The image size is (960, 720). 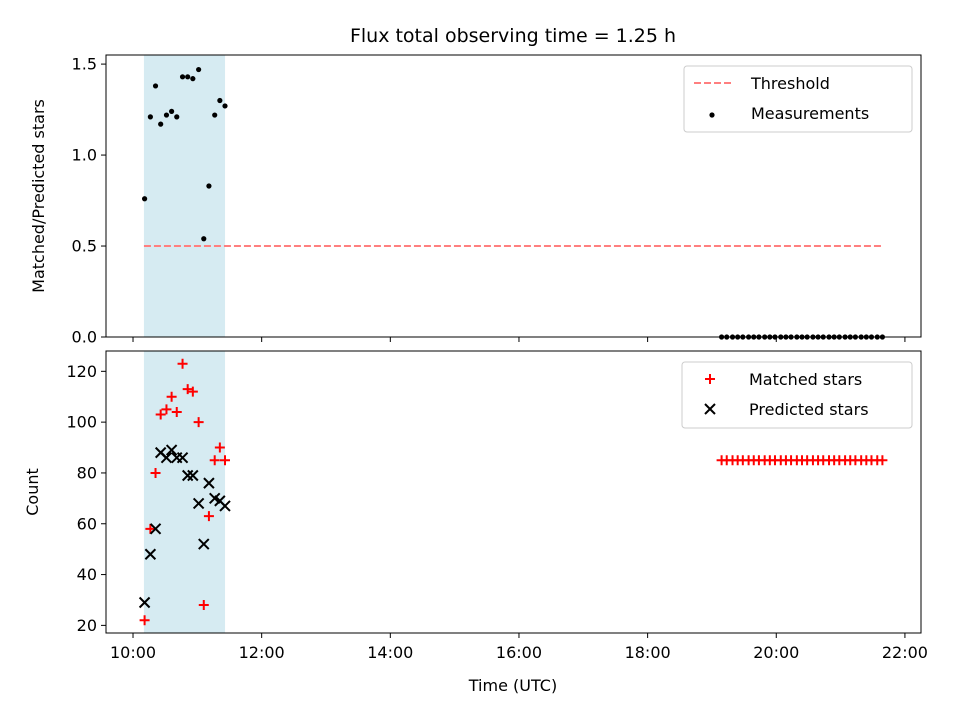 I want to click on y-tick-label: 1.0, so click(x=84, y=155).